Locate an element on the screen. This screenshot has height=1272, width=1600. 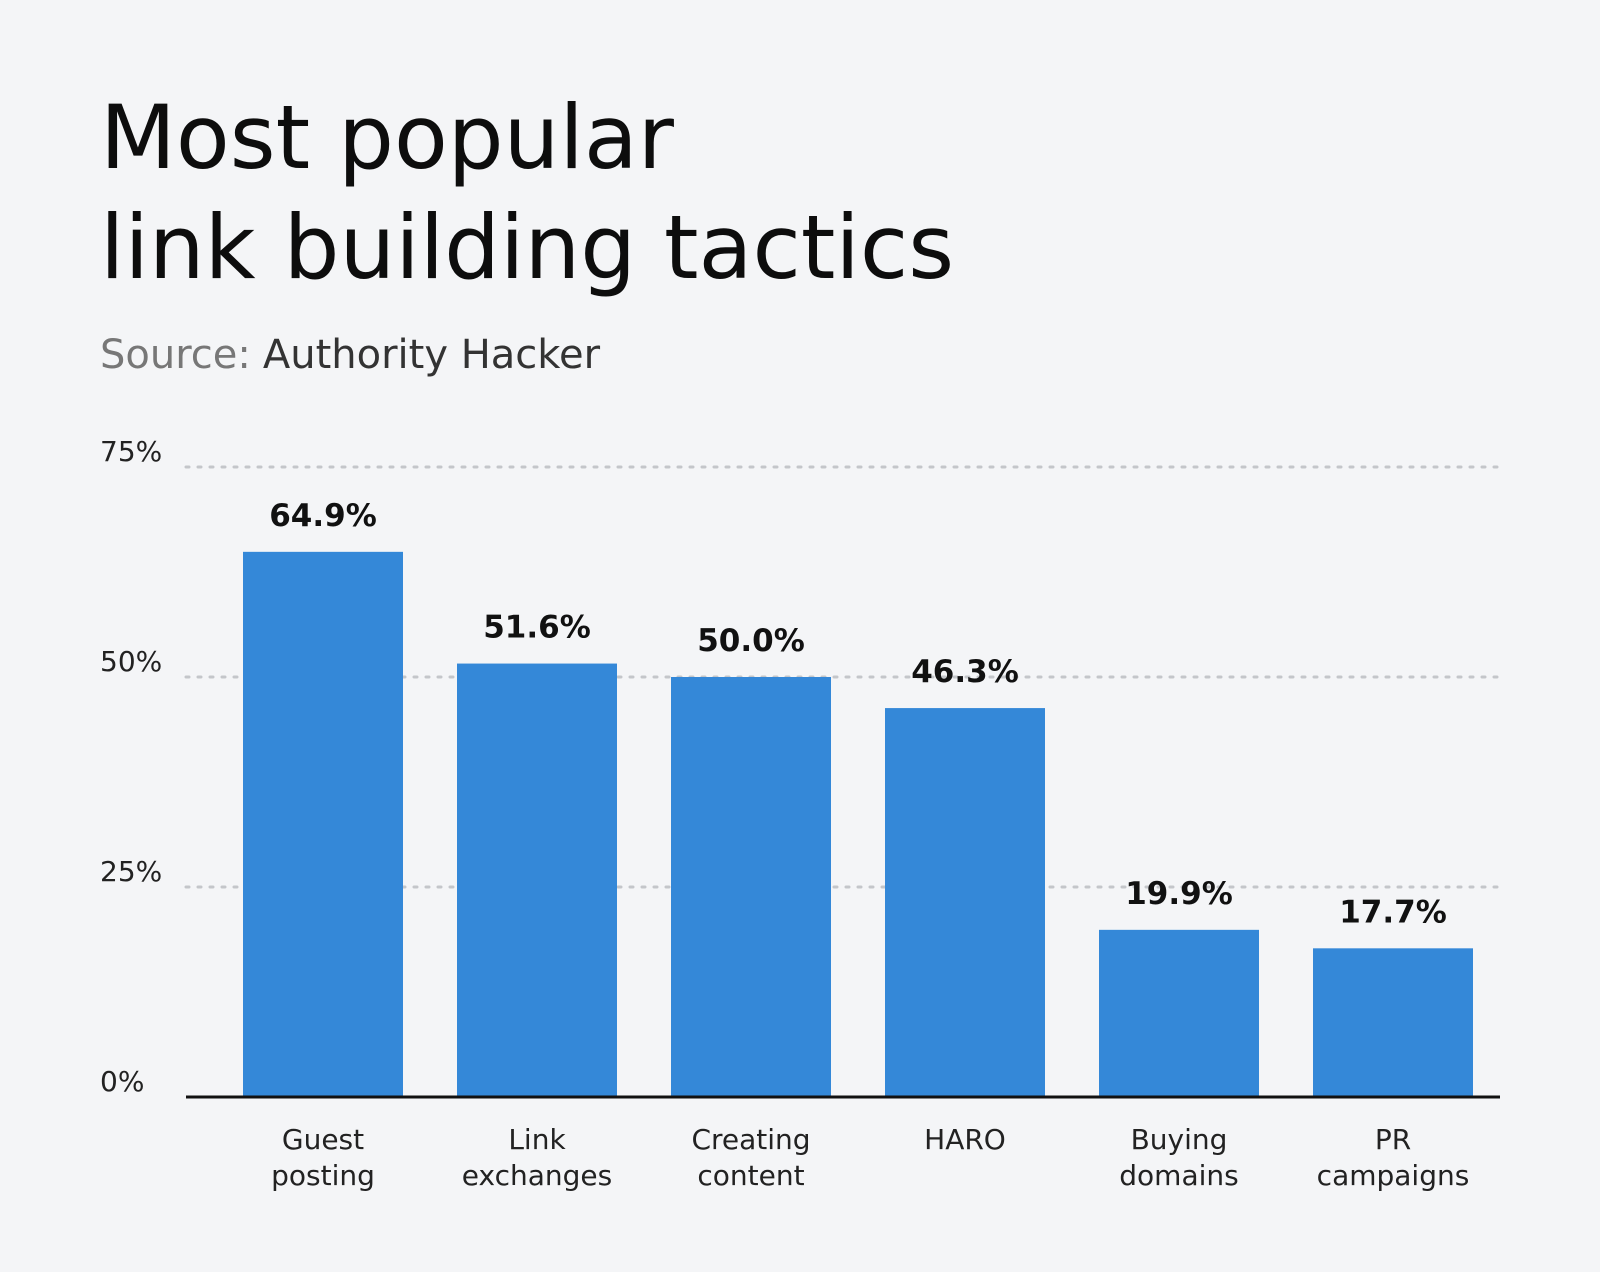
y-tick-label: 75% is located at coordinates (131, 451).